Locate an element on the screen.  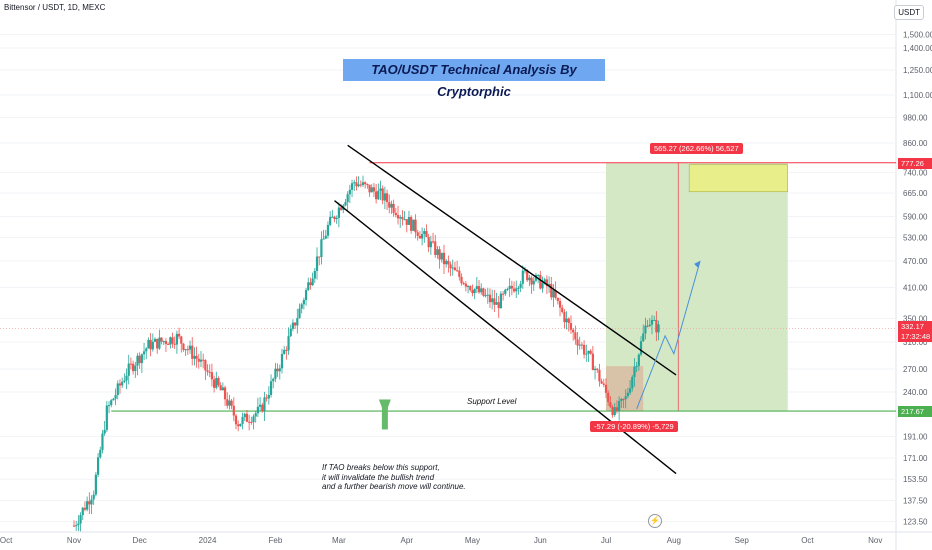
y-tick-label: 350.00 is located at coordinates (915, 318).